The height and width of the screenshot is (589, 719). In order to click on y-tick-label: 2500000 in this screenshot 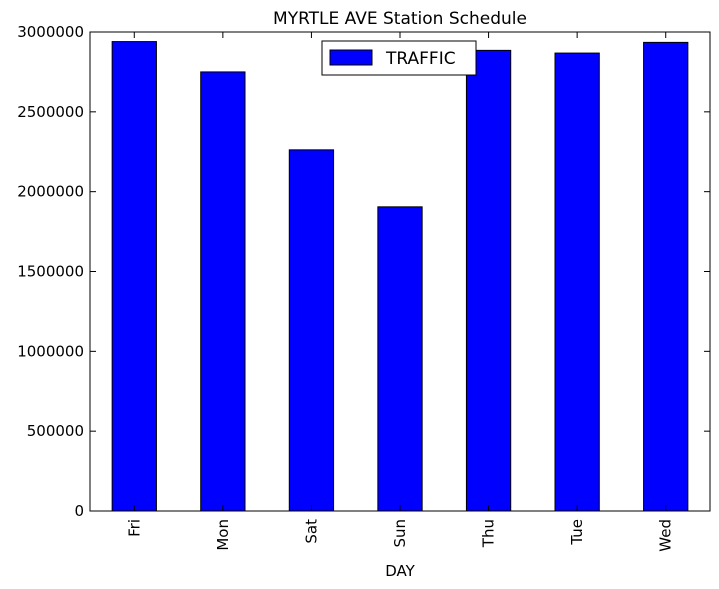, I will do `click(50, 112)`.